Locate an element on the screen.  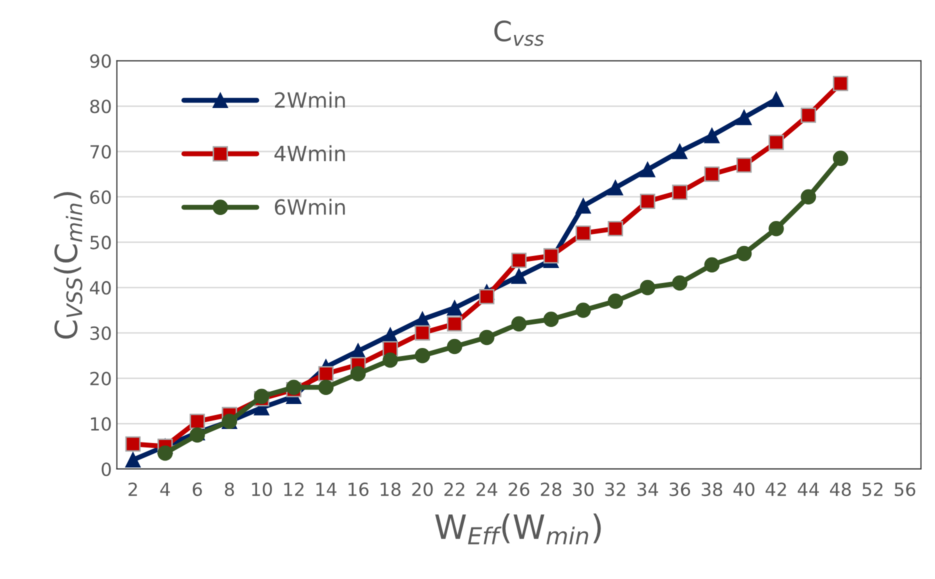
x-tick-label: 48 is located at coordinates (840, 489).